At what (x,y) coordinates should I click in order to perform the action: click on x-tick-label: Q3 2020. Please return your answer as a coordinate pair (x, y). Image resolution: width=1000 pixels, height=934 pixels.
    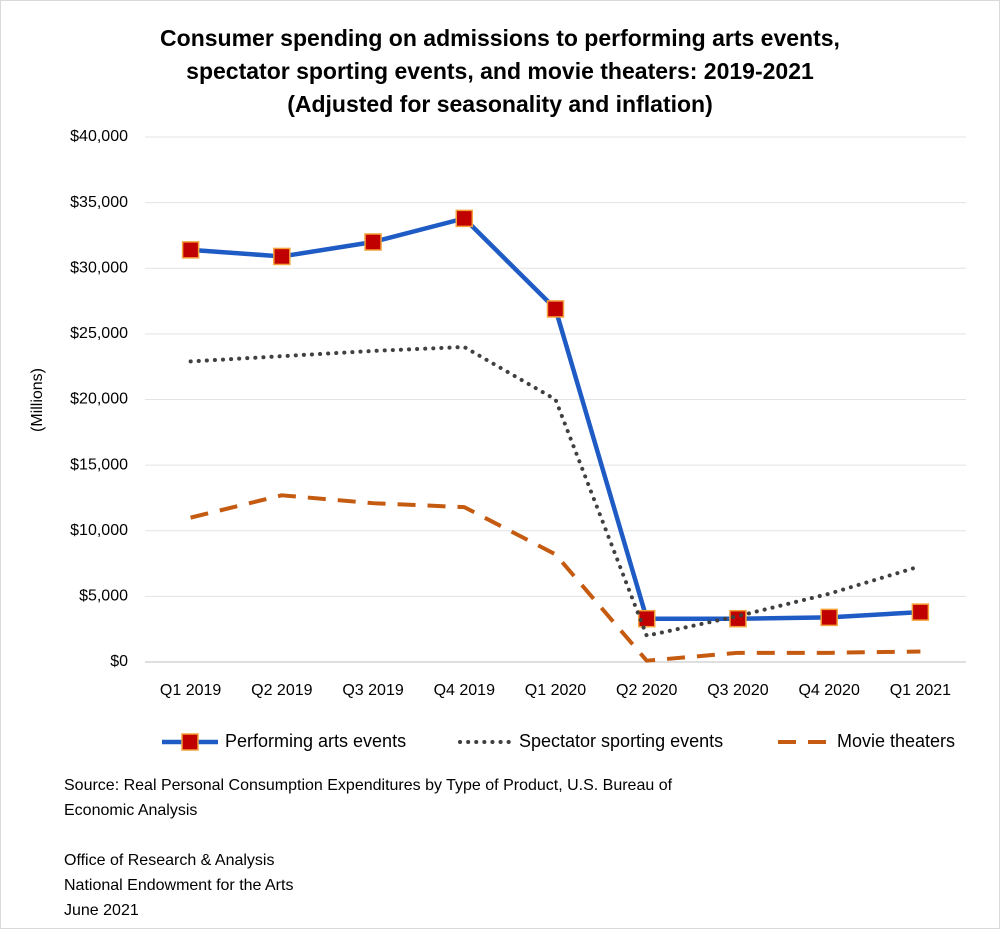
    Looking at the image, I should click on (737, 690).